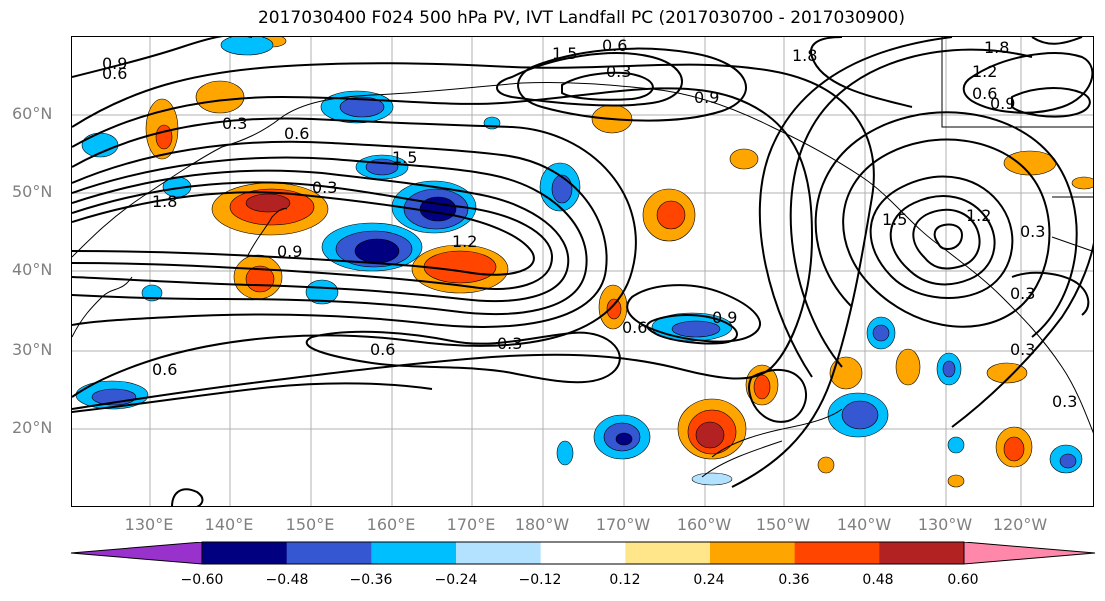 Image resolution: width=1105 pixels, height=601 pixels. Describe the element at coordinates (794, 580) in the screenshot. I see `colorbar-tick-label: 0.36` at that location.